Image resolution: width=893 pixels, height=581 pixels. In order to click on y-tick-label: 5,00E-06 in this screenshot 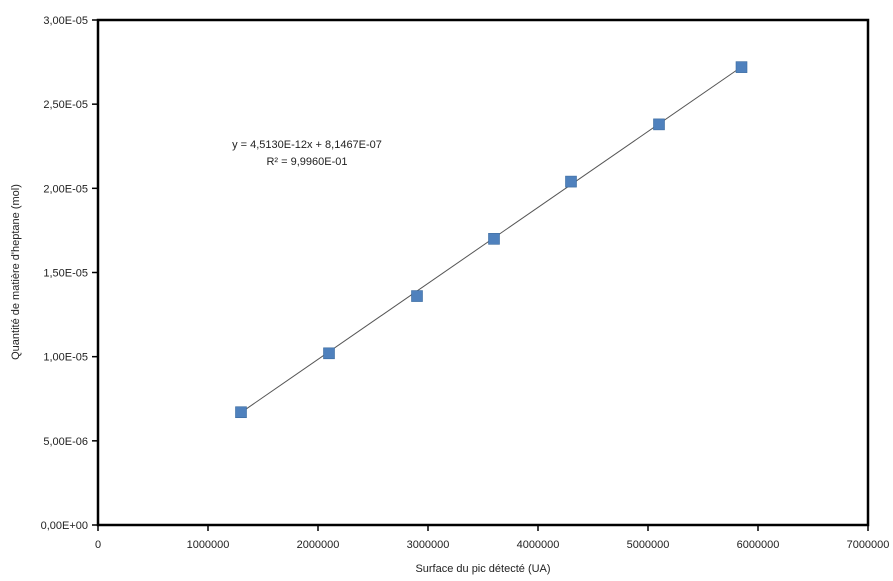, I will do `click(65, 442)`.